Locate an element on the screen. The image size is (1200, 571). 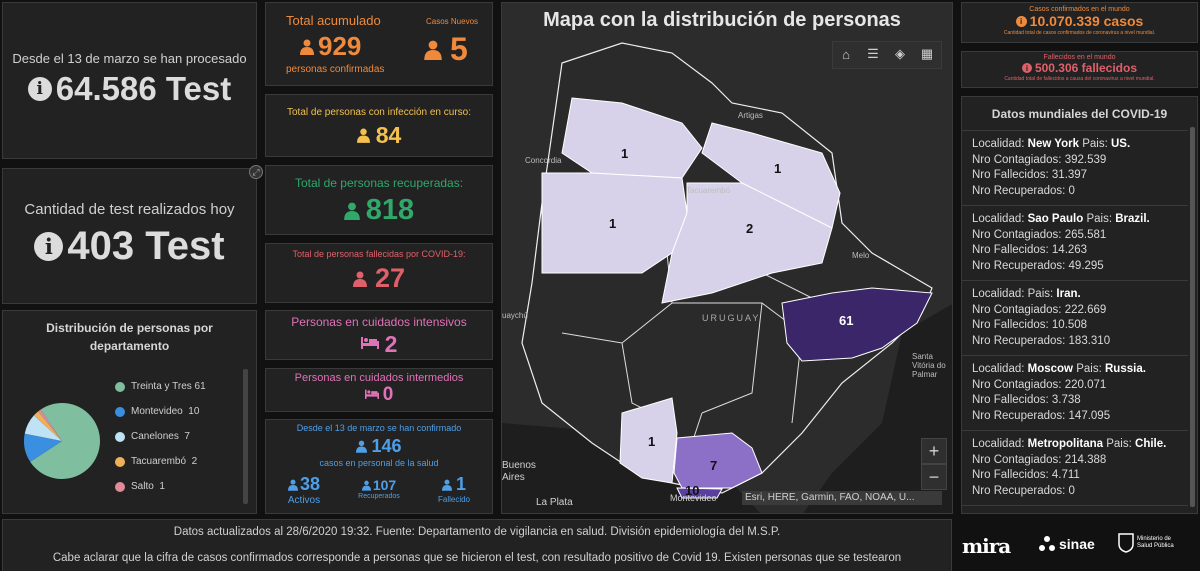
tests-total-caption: Desde el 13 de marzo se han procesado is located at coordinates (129, 58).